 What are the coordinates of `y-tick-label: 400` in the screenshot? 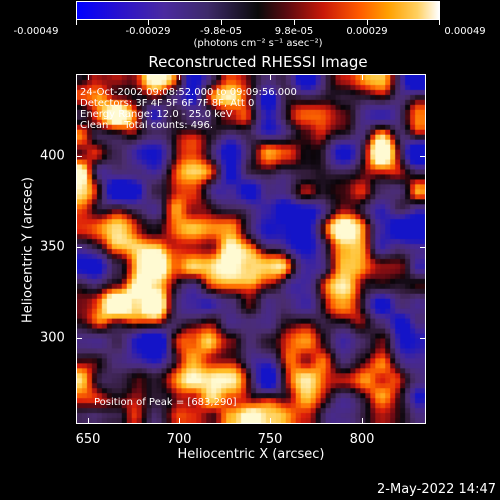 It's located at (52, 156).